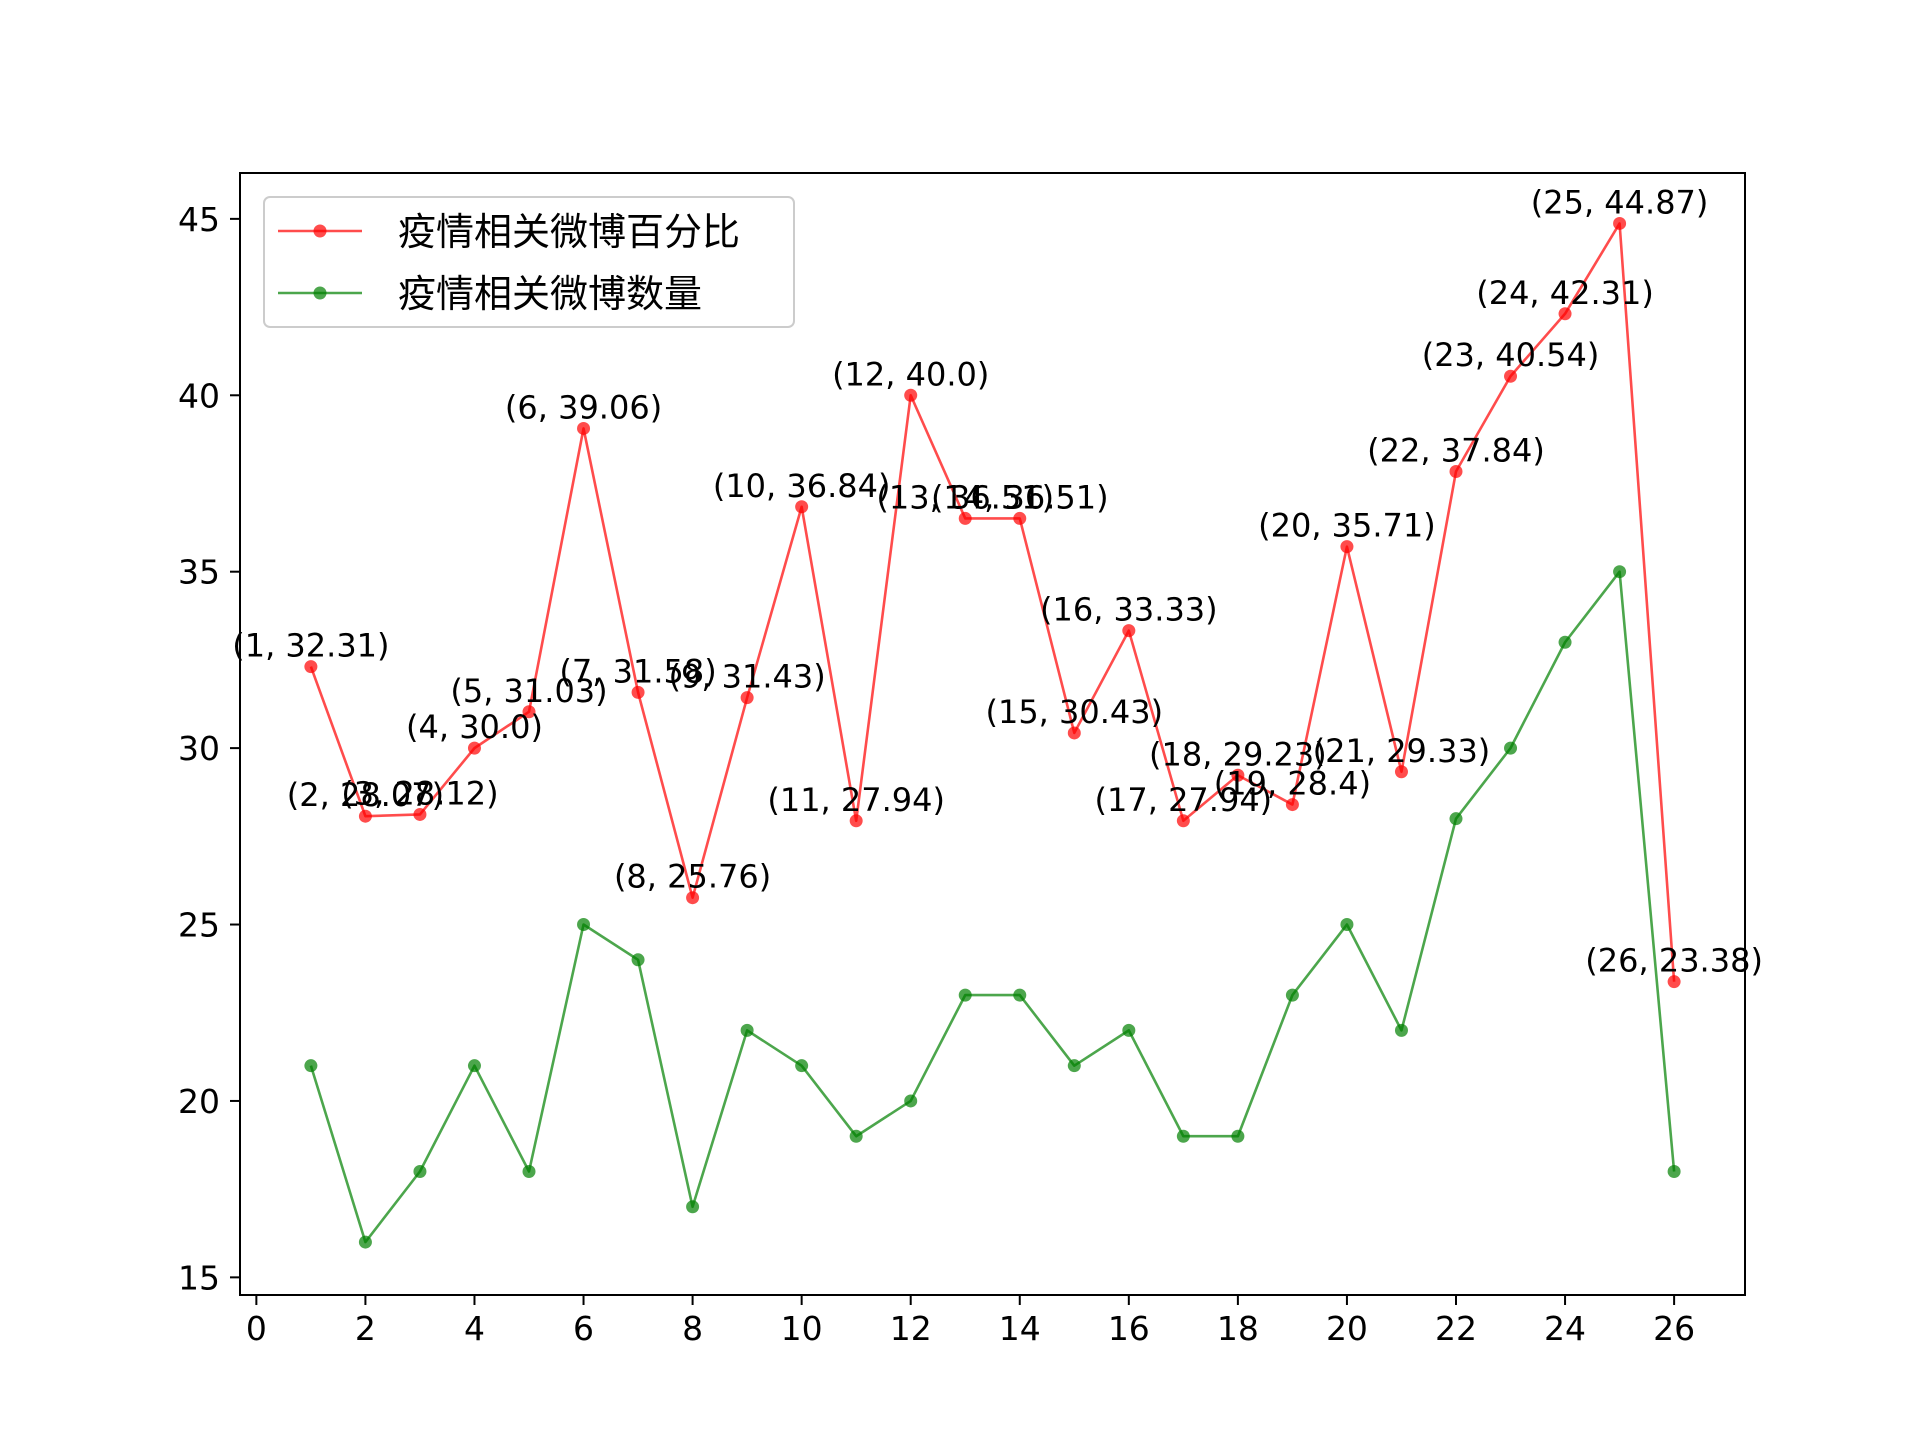  I want to click on legend-frame, so click(529, 262).